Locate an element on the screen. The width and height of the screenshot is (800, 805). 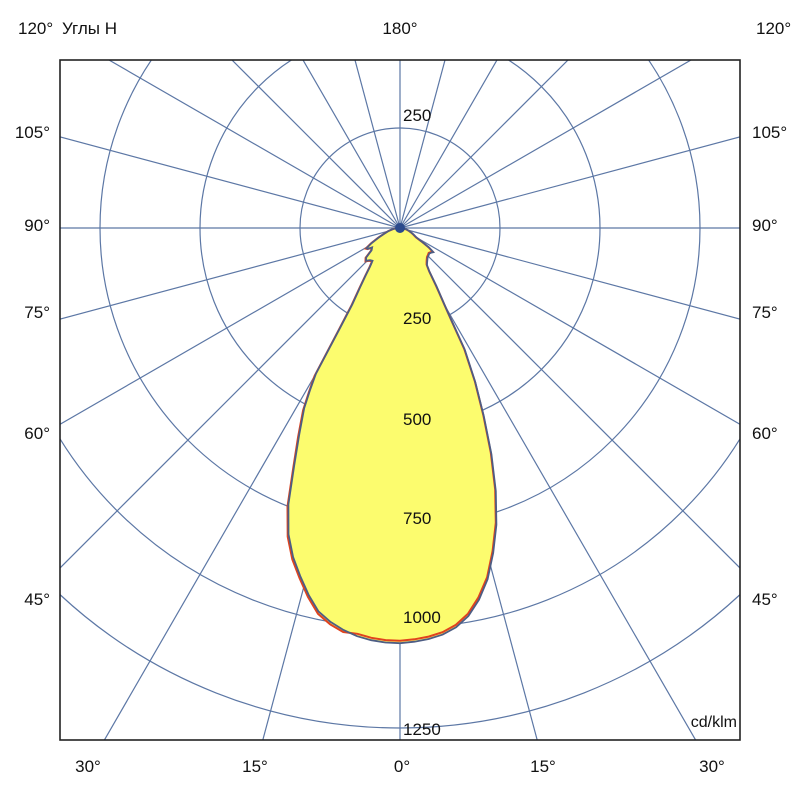
grid-circle is located at coordinates (400, 661).